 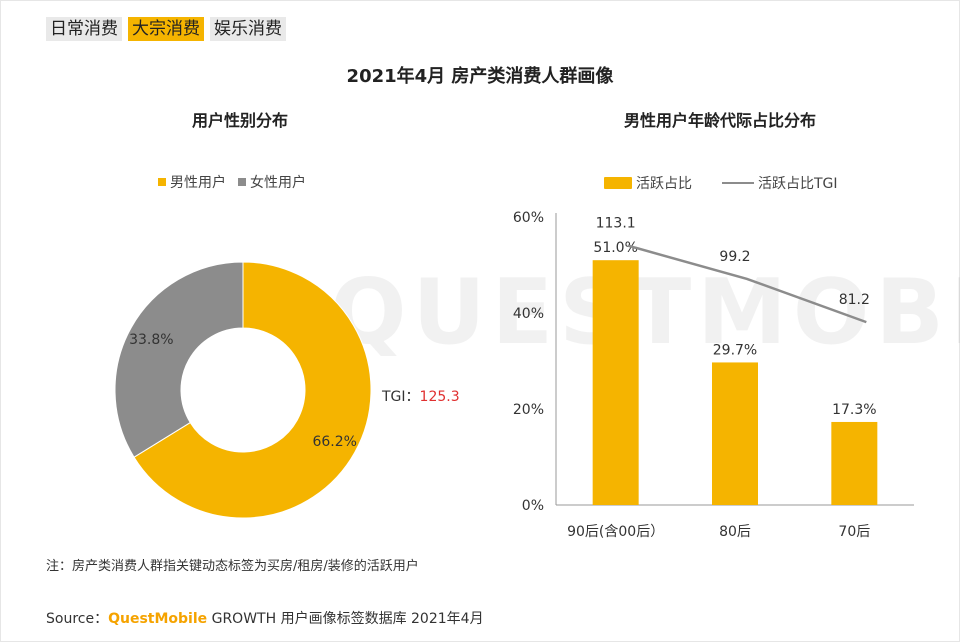 I want to click on x-category-label: 70后, so click(x=854, y=532).